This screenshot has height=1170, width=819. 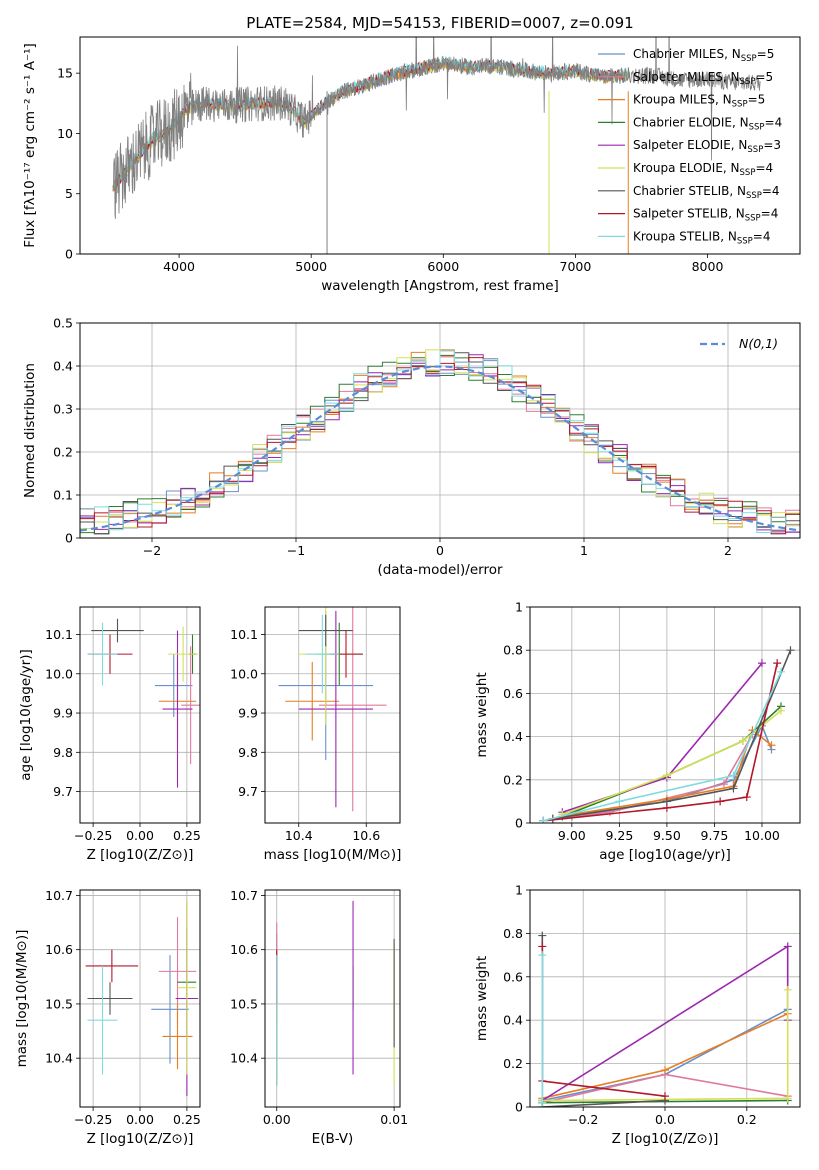 What do you see at coordinates (69, 193) in the screenshot?
I see `y-tick-label: 5` at bounding box center [69, 193].